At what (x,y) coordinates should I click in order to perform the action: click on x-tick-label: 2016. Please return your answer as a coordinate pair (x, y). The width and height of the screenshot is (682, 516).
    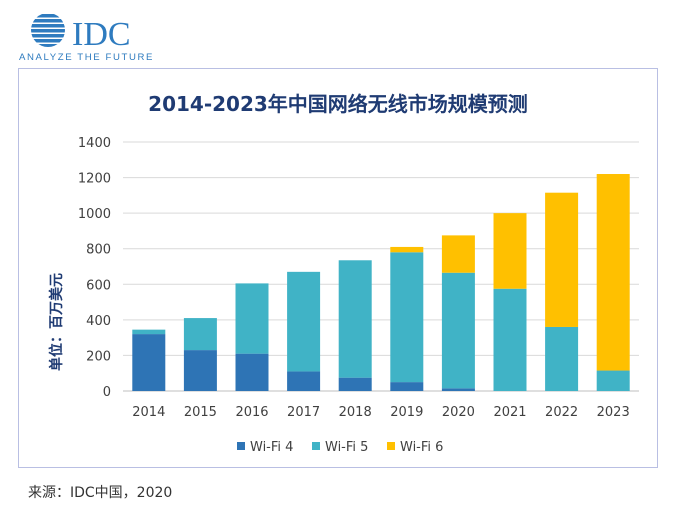
    Looking at the image, I should click on (251, 412).